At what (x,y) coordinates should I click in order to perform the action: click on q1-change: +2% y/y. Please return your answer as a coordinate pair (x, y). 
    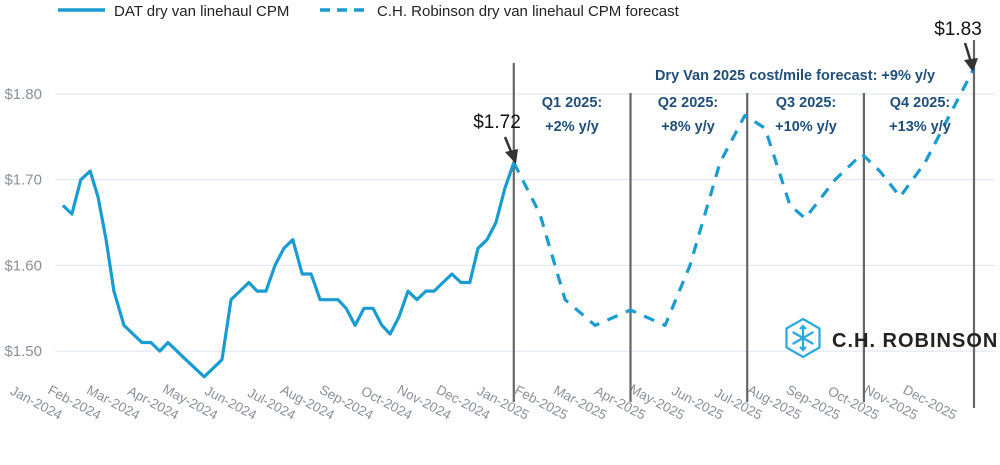
    Looking at the image, I should click on (572, 127).